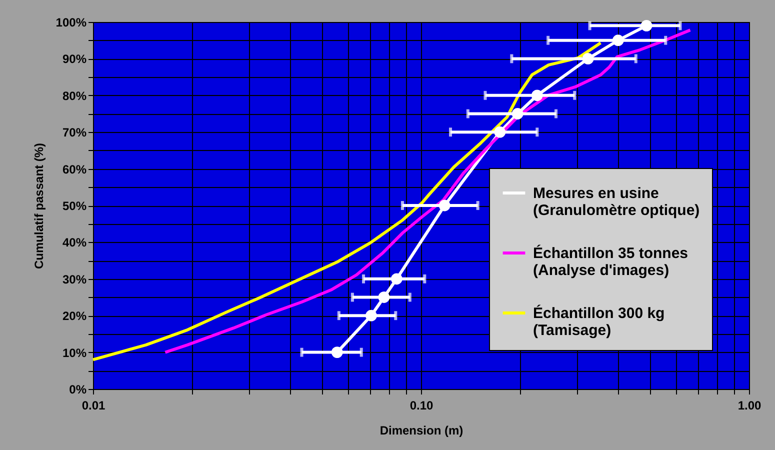 Image resolution: width=775 pixels, height=450 pixels. What do you see at coordinates (74, 353) in the screenshot?
I see `y-tick-label: 10%` at bounding box center [74, 353].